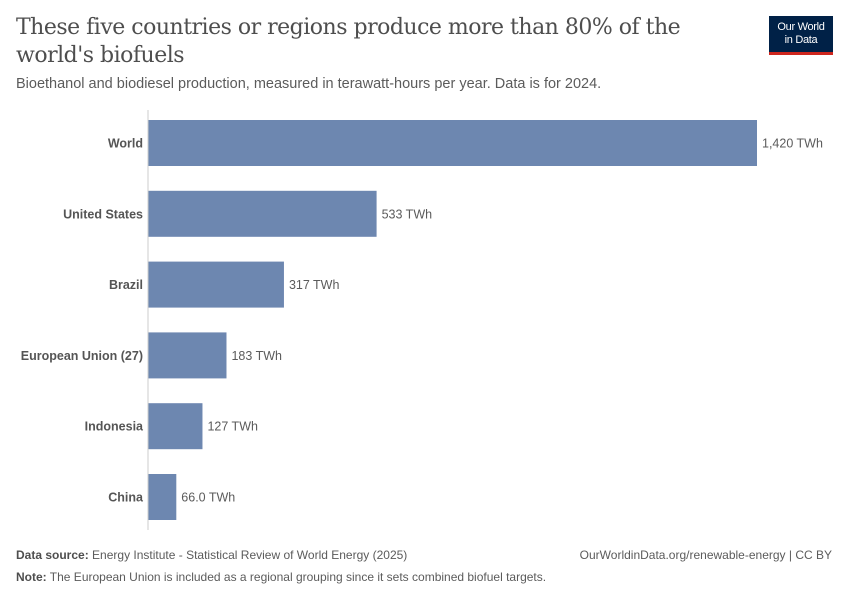  I want to click on category-label: China, so click(126, 498).